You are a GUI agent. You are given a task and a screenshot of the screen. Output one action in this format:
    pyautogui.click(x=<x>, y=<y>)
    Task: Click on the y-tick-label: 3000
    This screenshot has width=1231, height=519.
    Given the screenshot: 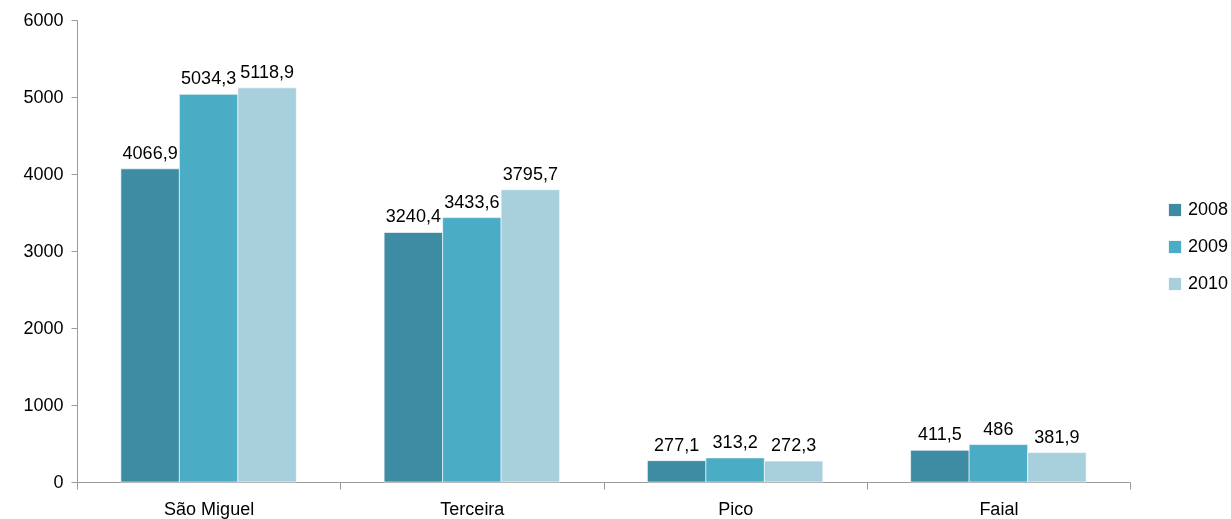 What is the action you would take?
    pyautogui.click(x=43, y=250)
    